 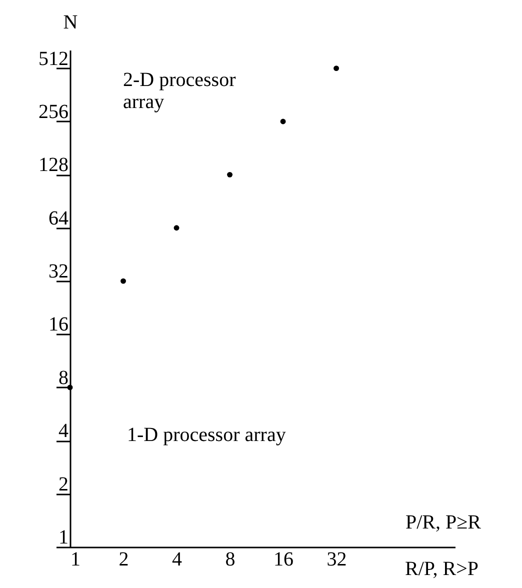 What do you see at coordinates (284, 559) in the screenshot?
I see `x-tick-label: 16` at bounding box center [284, 559].